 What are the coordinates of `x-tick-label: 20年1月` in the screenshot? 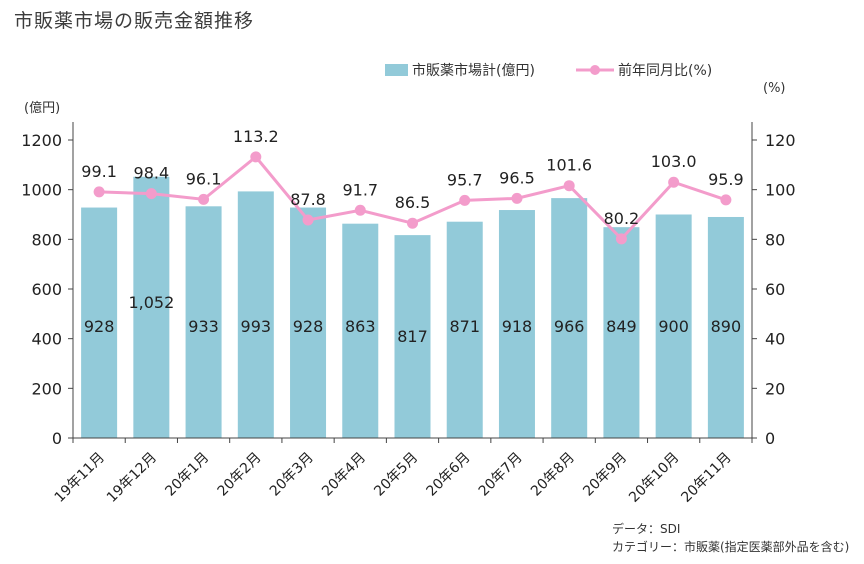 It's located at (187, 475).